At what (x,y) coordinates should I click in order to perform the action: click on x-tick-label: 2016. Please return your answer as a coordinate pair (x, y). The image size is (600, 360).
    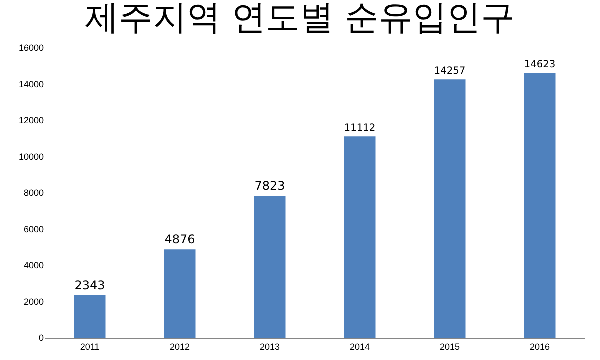
    Looking at the image, I should click on (540, 347).